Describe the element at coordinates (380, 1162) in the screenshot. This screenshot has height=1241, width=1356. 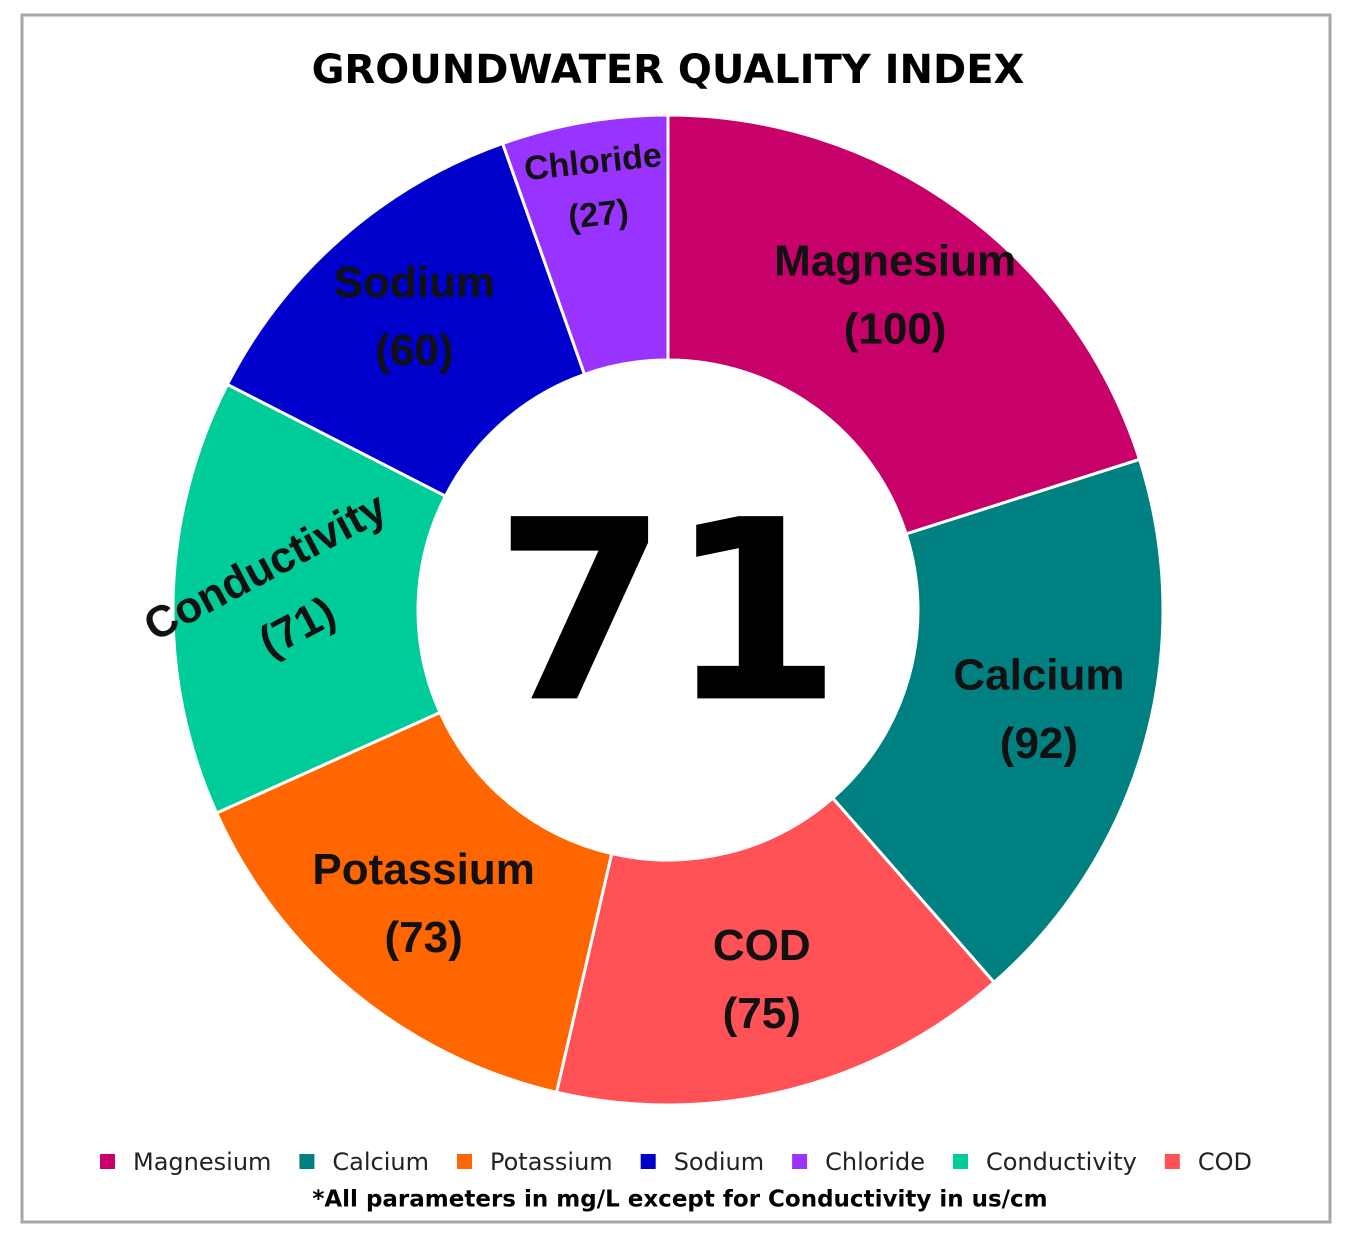
I see `legend-label: Calcium` at that location.